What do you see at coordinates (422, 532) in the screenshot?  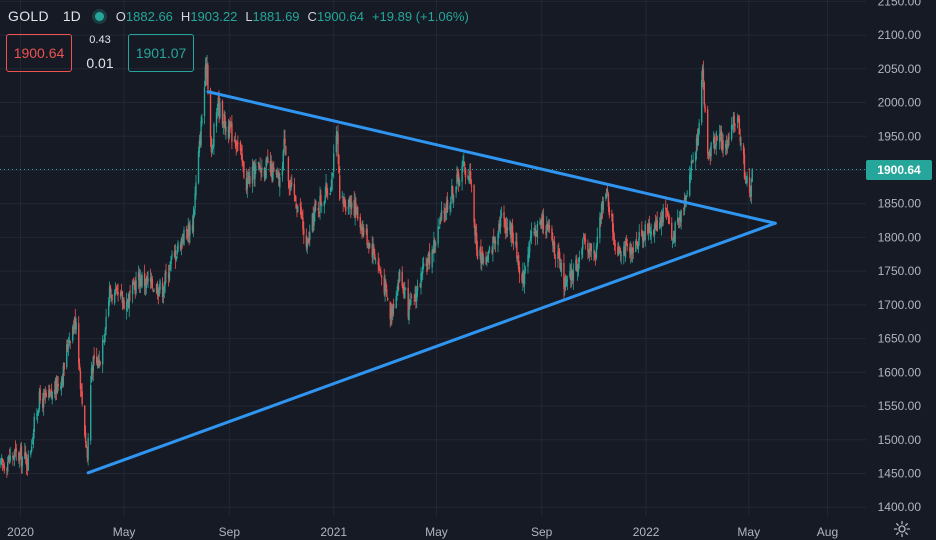 I see `time-axis: 2020 May Sep 2021 May Sep 2022 May Aug` at bounding box center [422, 532].